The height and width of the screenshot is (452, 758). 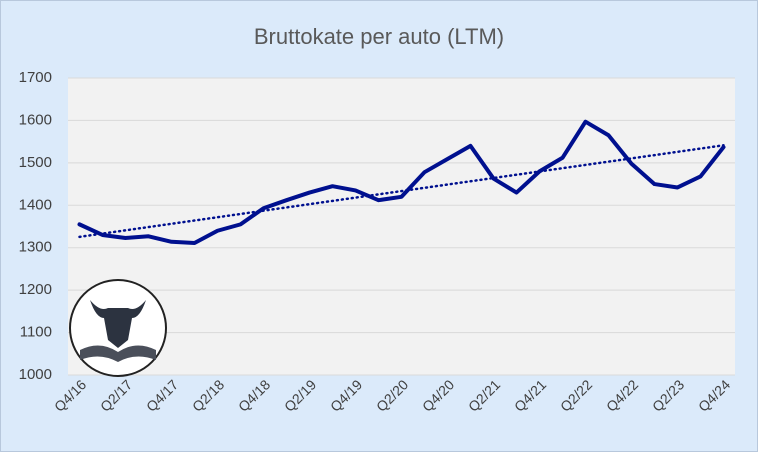 I want to click on y-tick-label: 1000, so click(x=35, y=374).